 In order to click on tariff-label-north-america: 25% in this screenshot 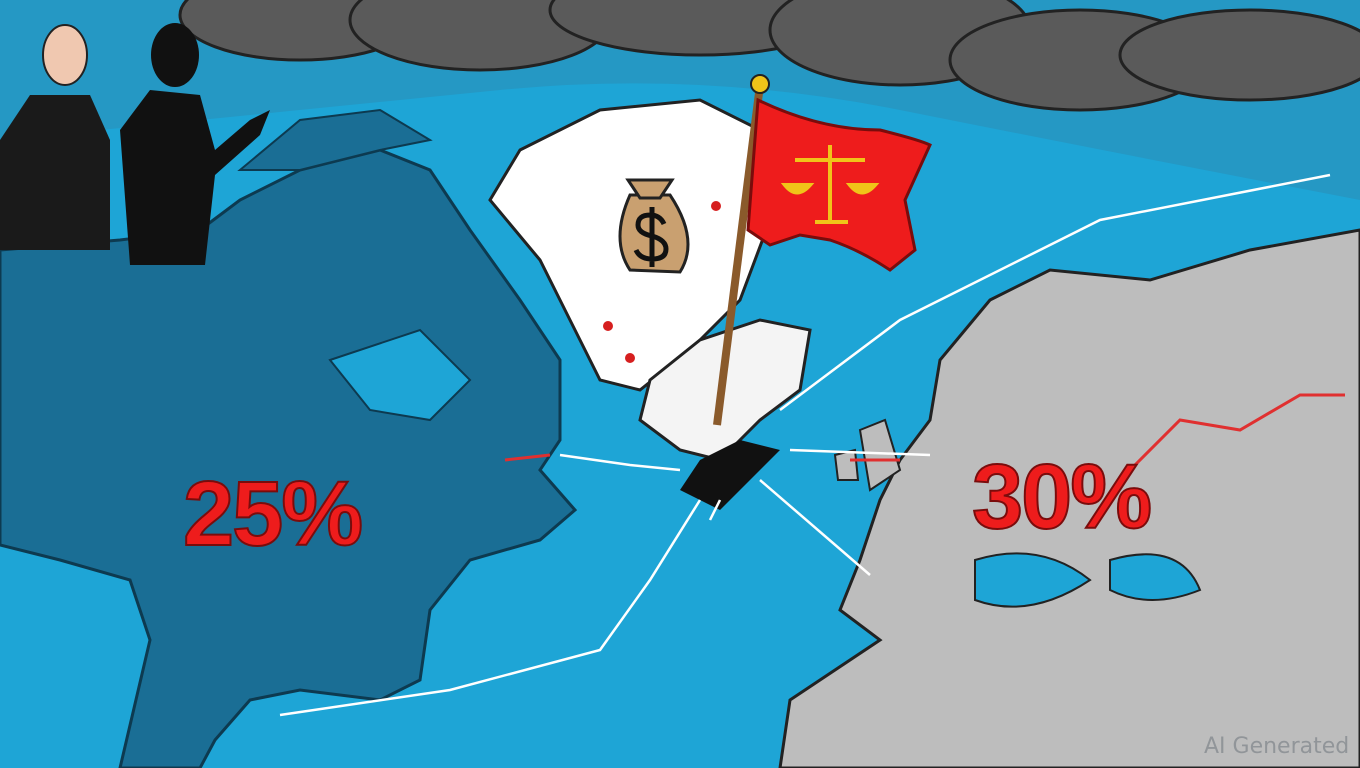, I will do `click(273, 514)`.